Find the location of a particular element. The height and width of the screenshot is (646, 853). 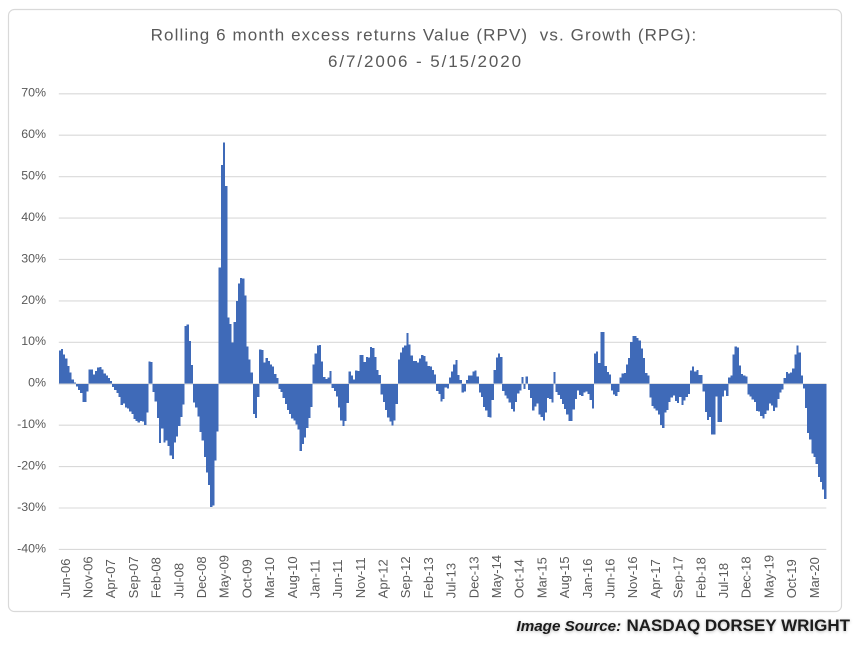

svg-text: 40% is located at coordinates (33, 217).